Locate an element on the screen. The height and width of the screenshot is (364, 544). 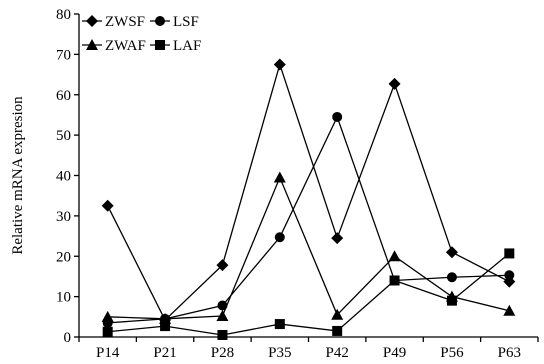
x-tick-label: P35 is located at coordinates (279, 353).